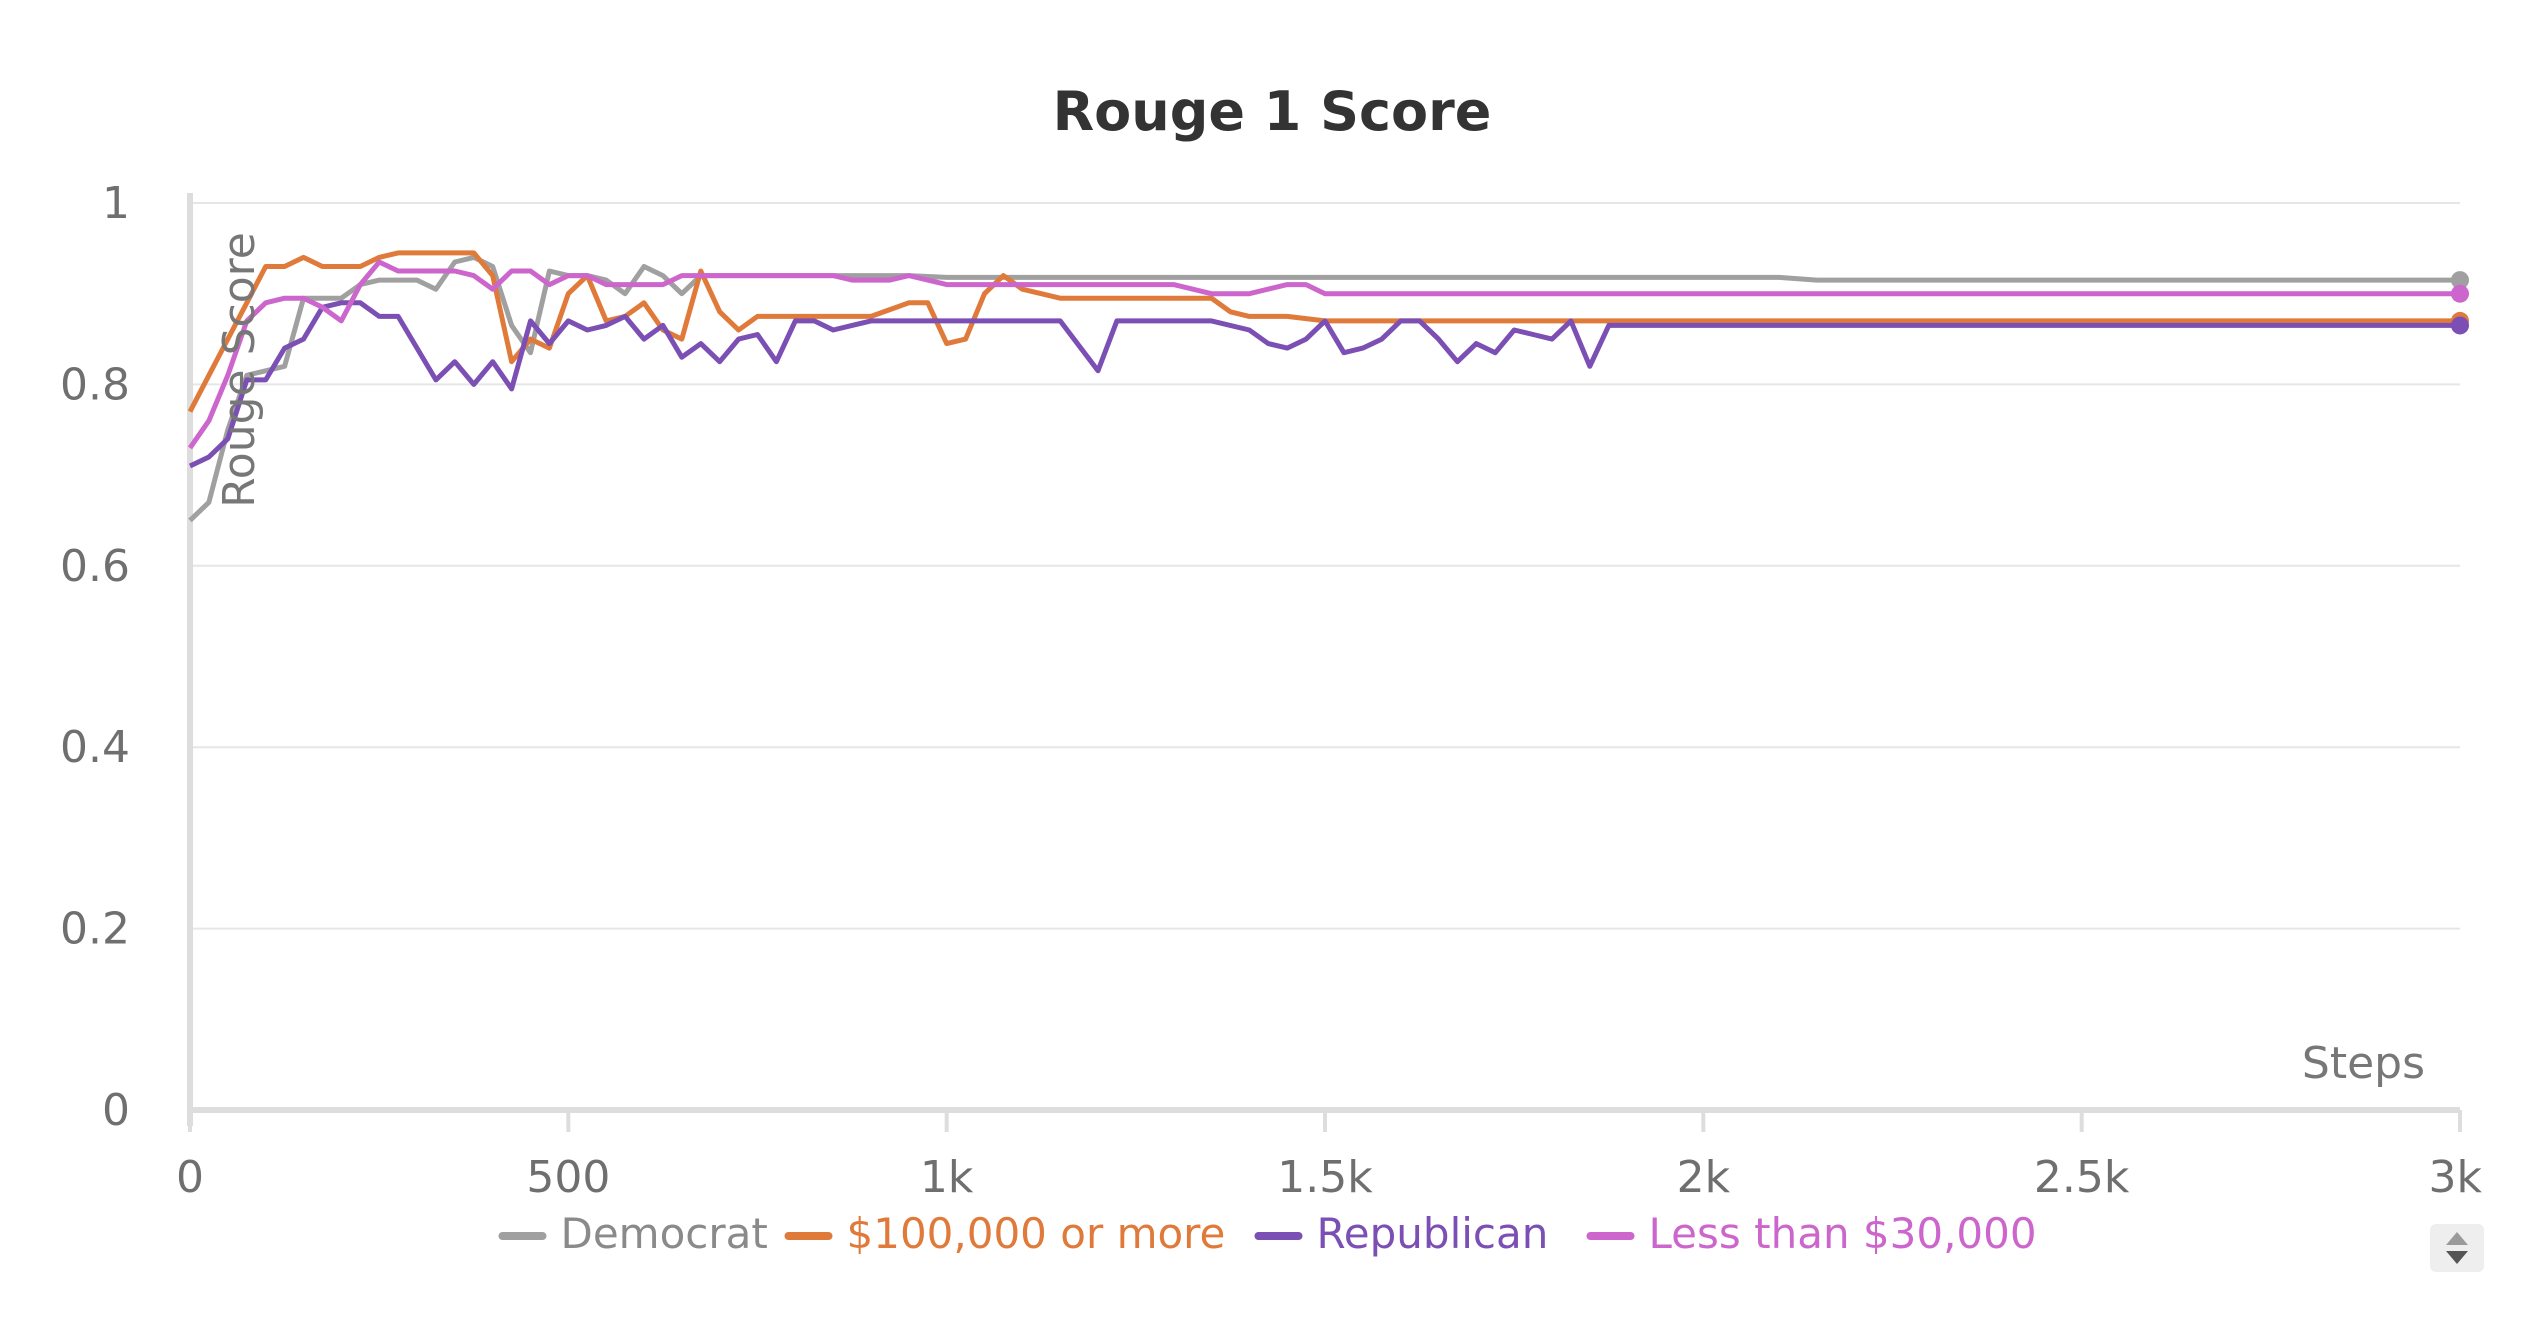  Describe the element at coordinates (1433, 1233) in the screenshot. I see `legend-label: Republican` at that location.